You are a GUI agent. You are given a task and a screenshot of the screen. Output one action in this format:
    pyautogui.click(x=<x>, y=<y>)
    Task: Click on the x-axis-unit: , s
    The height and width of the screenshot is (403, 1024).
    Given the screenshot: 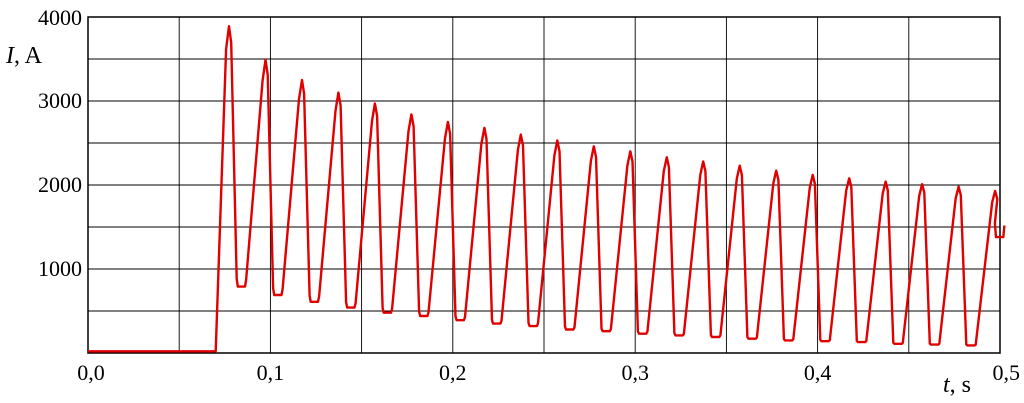 What is the action you would take?
    pyautogui.click(x=960, y=385)
    